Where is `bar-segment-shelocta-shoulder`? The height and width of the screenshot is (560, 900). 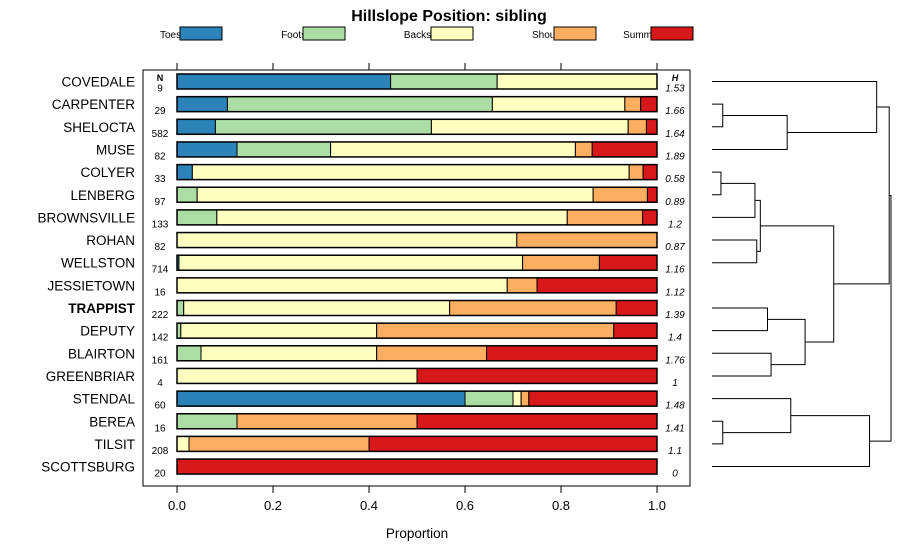
bar-segment-shelocta-shoulder is located at coordinates (637, 126).